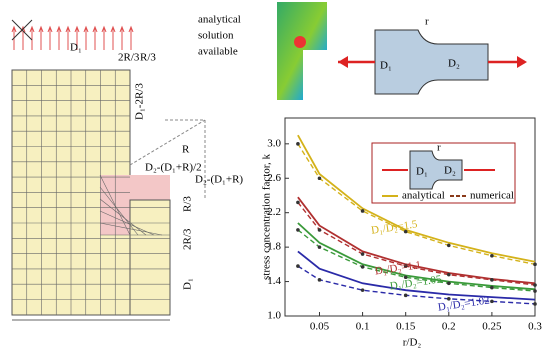 The image size is (550, 355). What do you see at coordinates (439, 148) in the screenshot?
I see `inset-label: r` at bounding box center [439, 148].